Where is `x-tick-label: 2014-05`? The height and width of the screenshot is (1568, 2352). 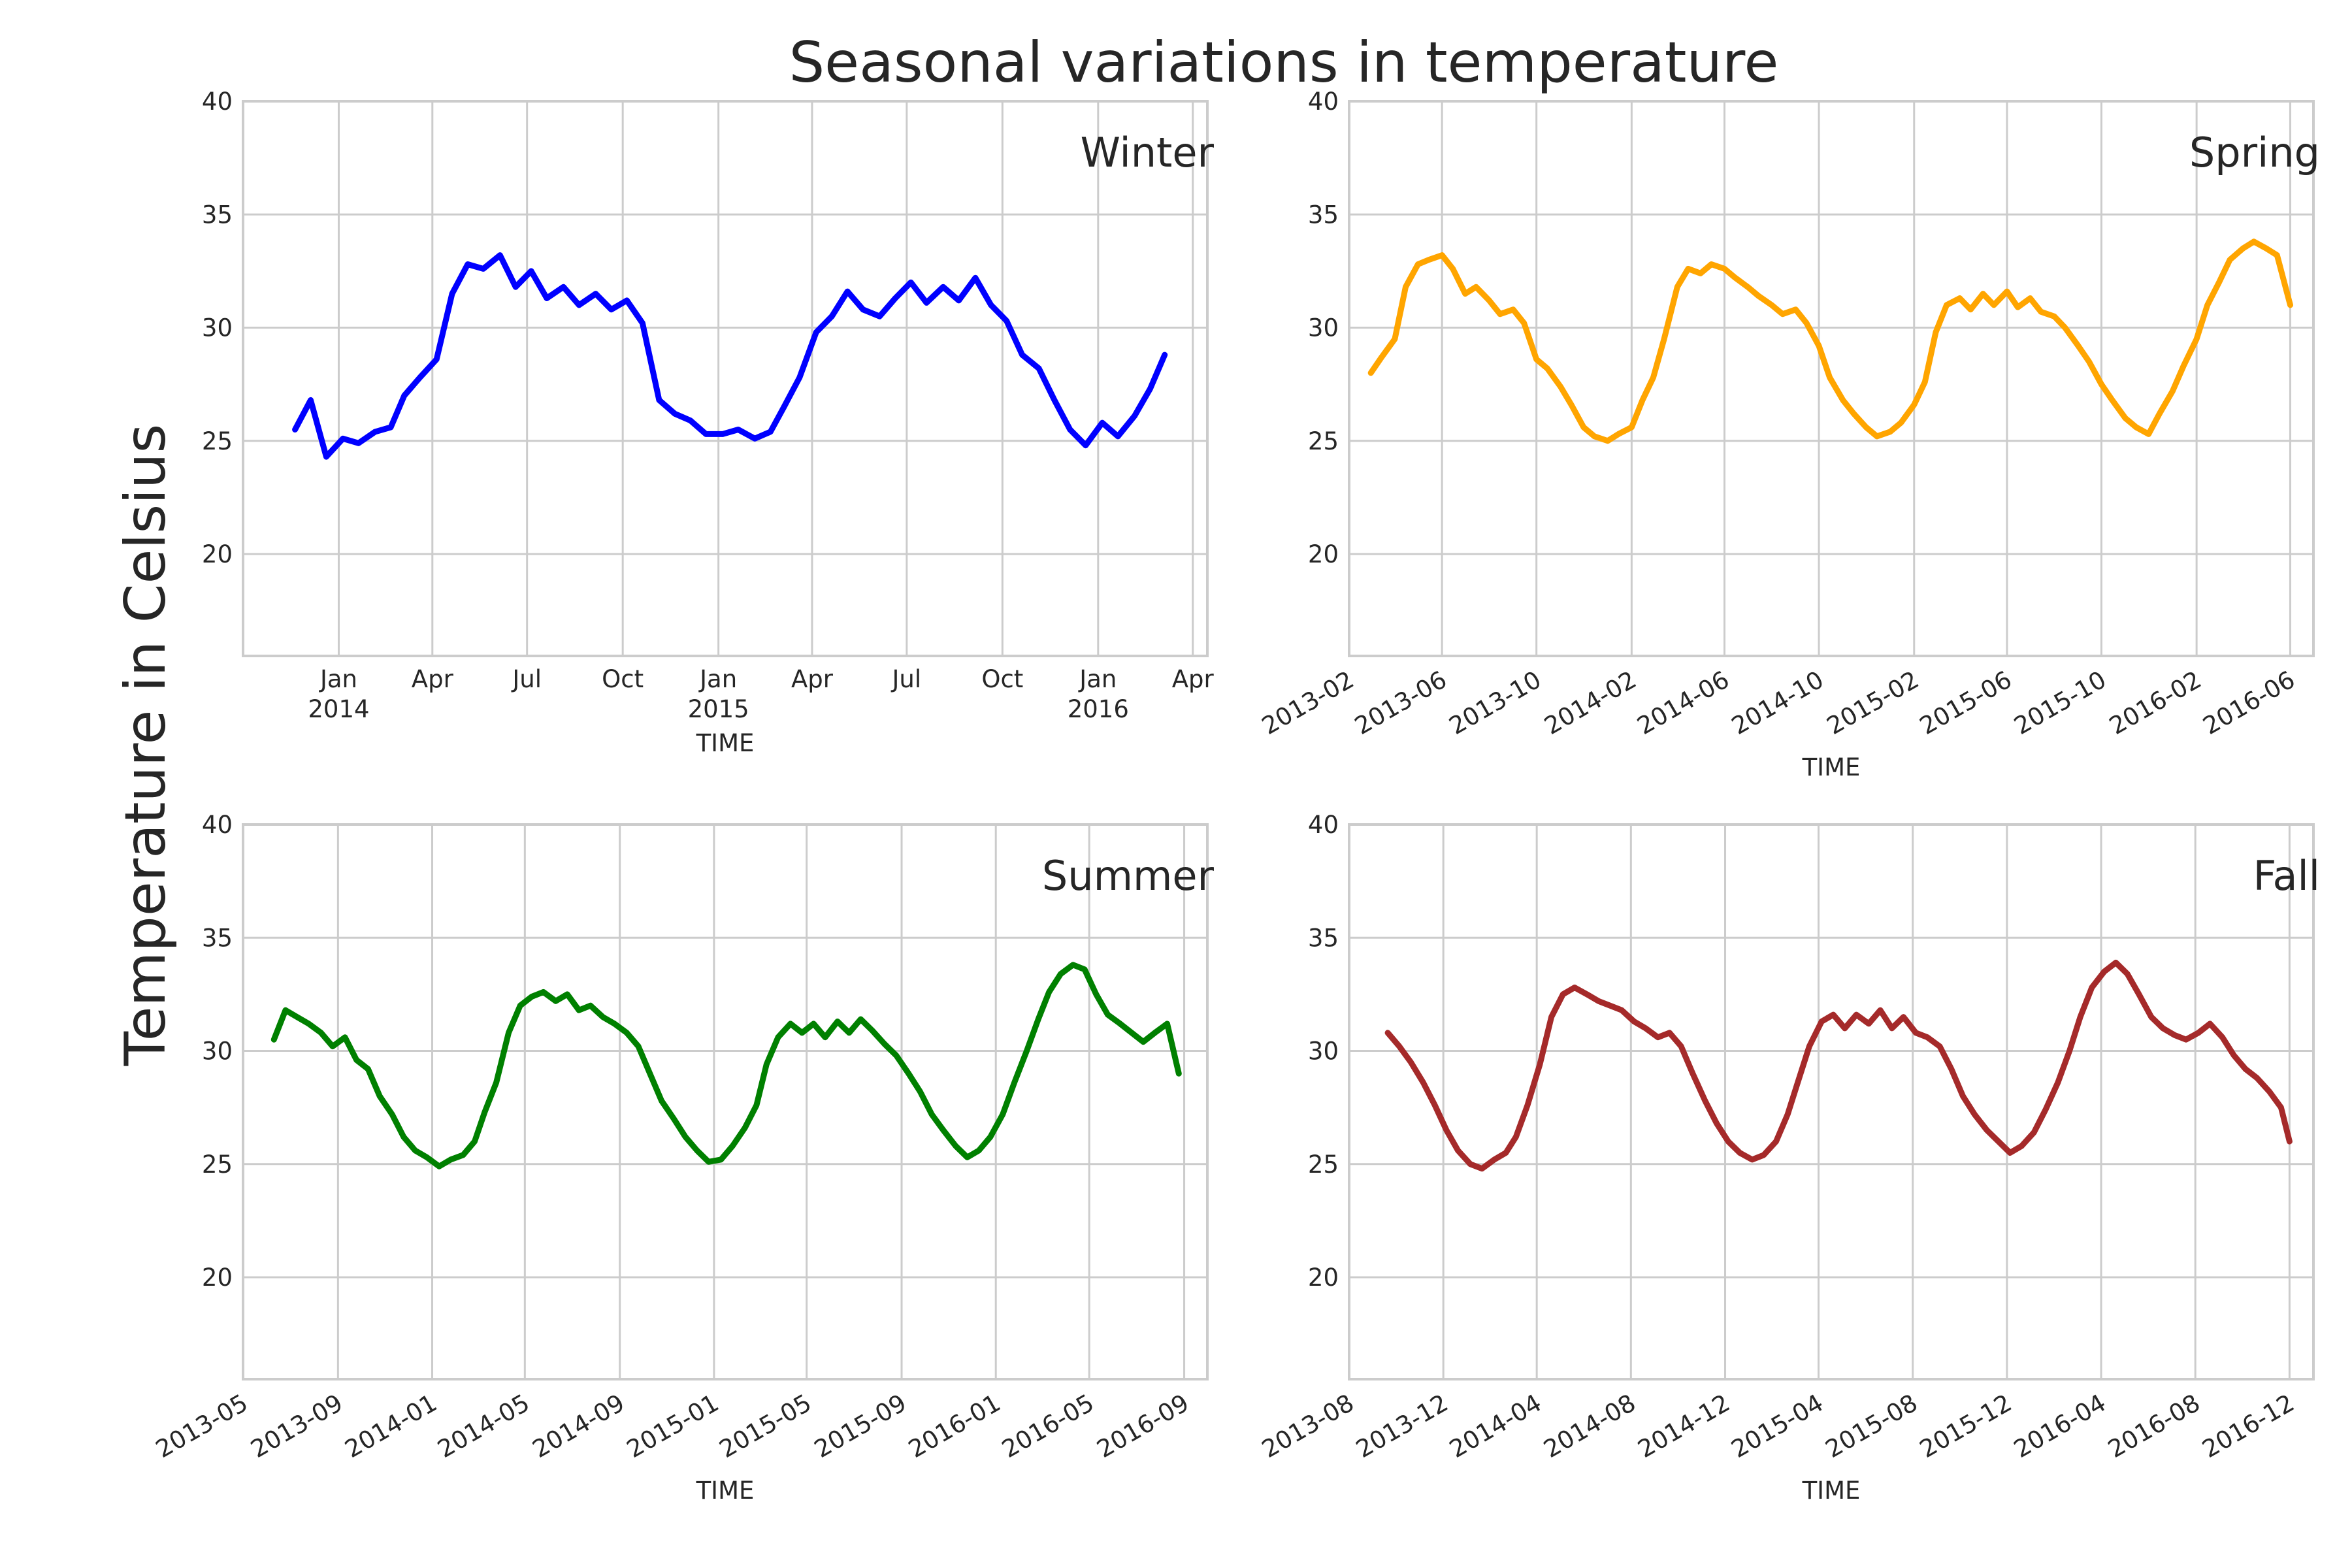 x-tick-label: 2014-05 is located at coordinates (483, 1426).